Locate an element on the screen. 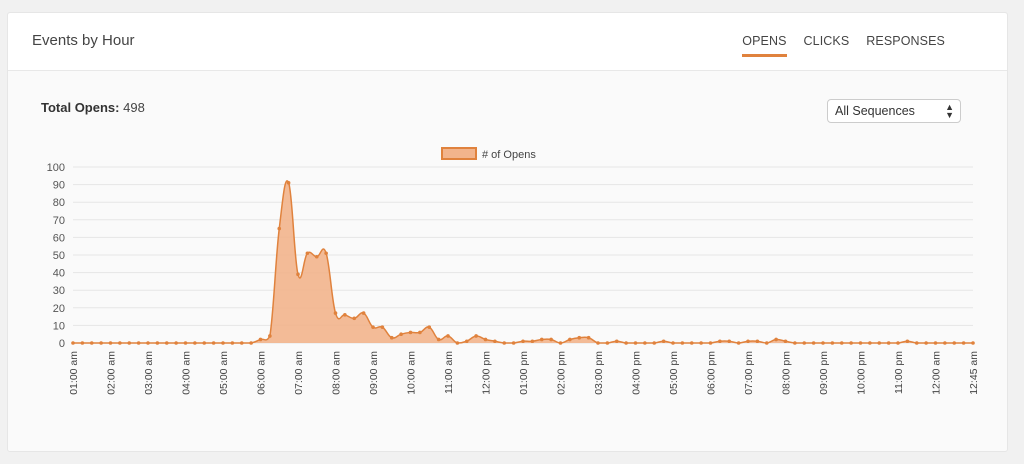 This screenshot has width=1024, height=464. y-tick-label: 30 is located at coordinates (59, 291).